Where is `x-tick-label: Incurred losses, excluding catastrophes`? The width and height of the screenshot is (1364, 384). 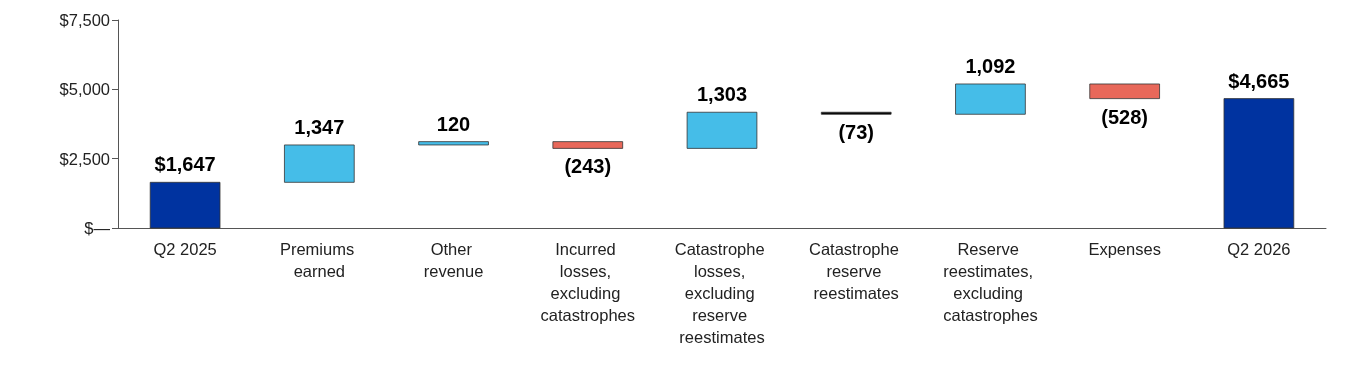 x-tick-label: Incurred losses, excluding catastrophes is located at coordinates (588, 282).